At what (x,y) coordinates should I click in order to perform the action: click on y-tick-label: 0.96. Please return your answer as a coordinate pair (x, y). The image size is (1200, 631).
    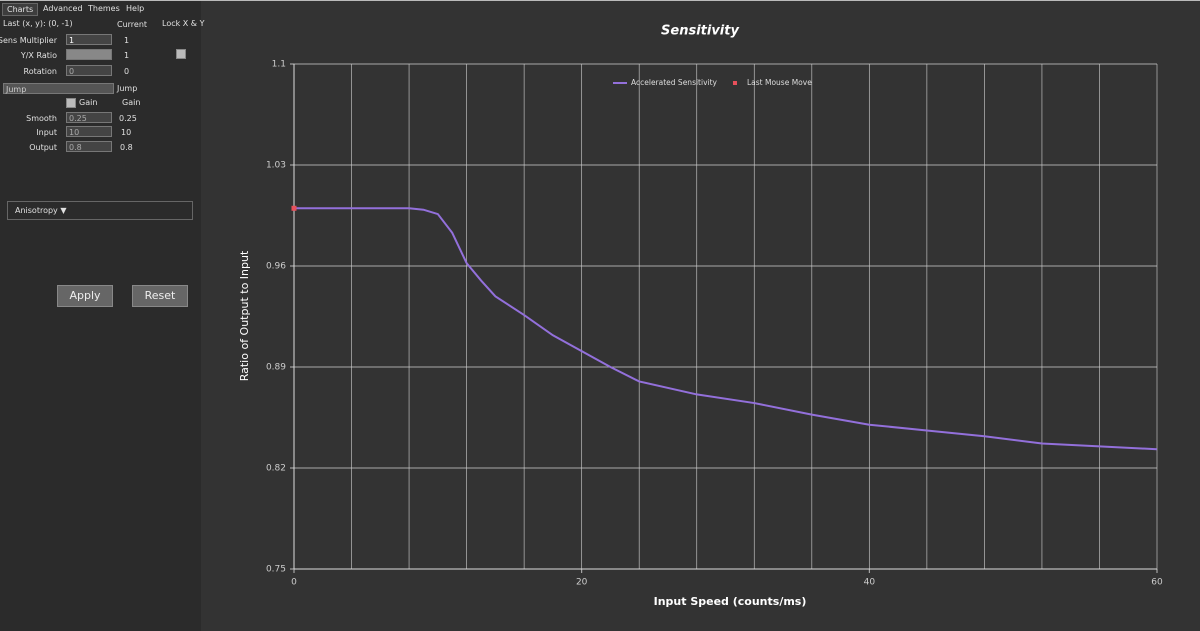
    Looking at the image, I should click on (276, 267).